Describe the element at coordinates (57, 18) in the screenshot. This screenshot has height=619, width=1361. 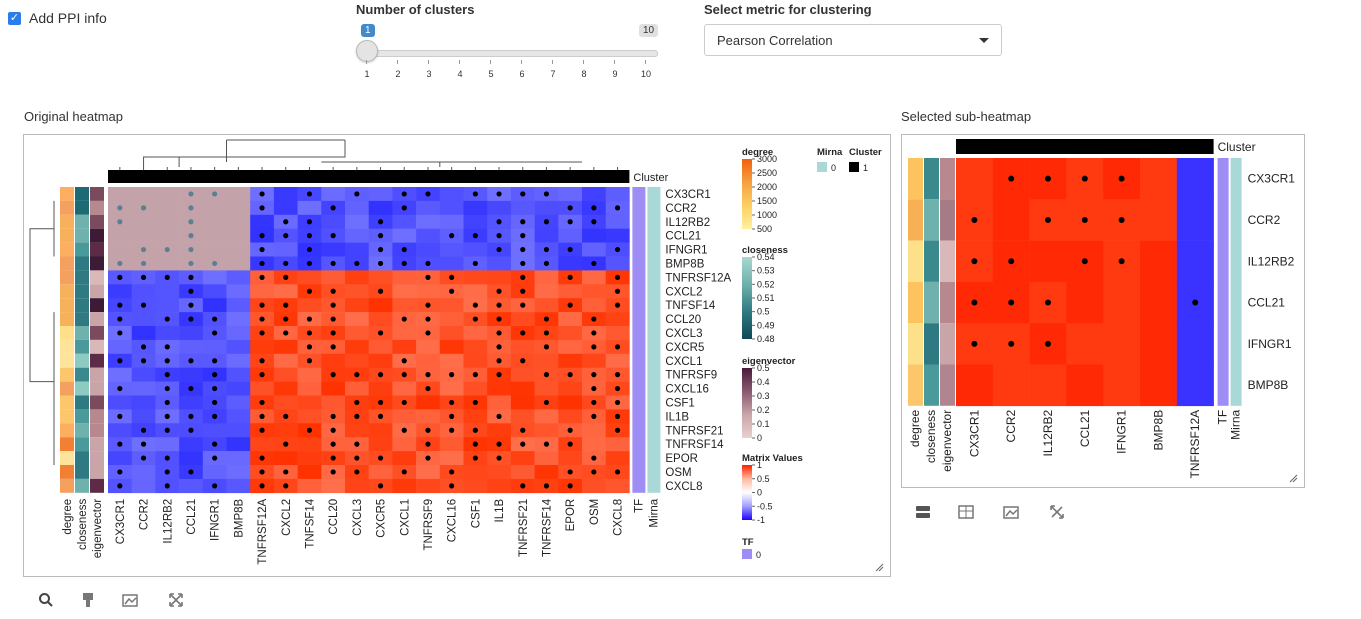
I see `add-ppi-checkbox-row: ✓ Add PPI info` at that location.